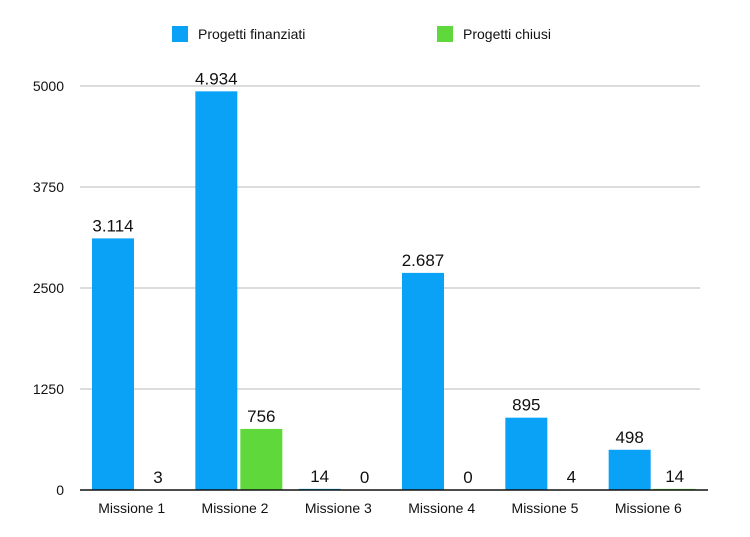 This screenshot has width=750, height=537. Describe the element at coordinates (648, 508) in the screenshot. I see `x-tick-label: Missione 6` at that location.